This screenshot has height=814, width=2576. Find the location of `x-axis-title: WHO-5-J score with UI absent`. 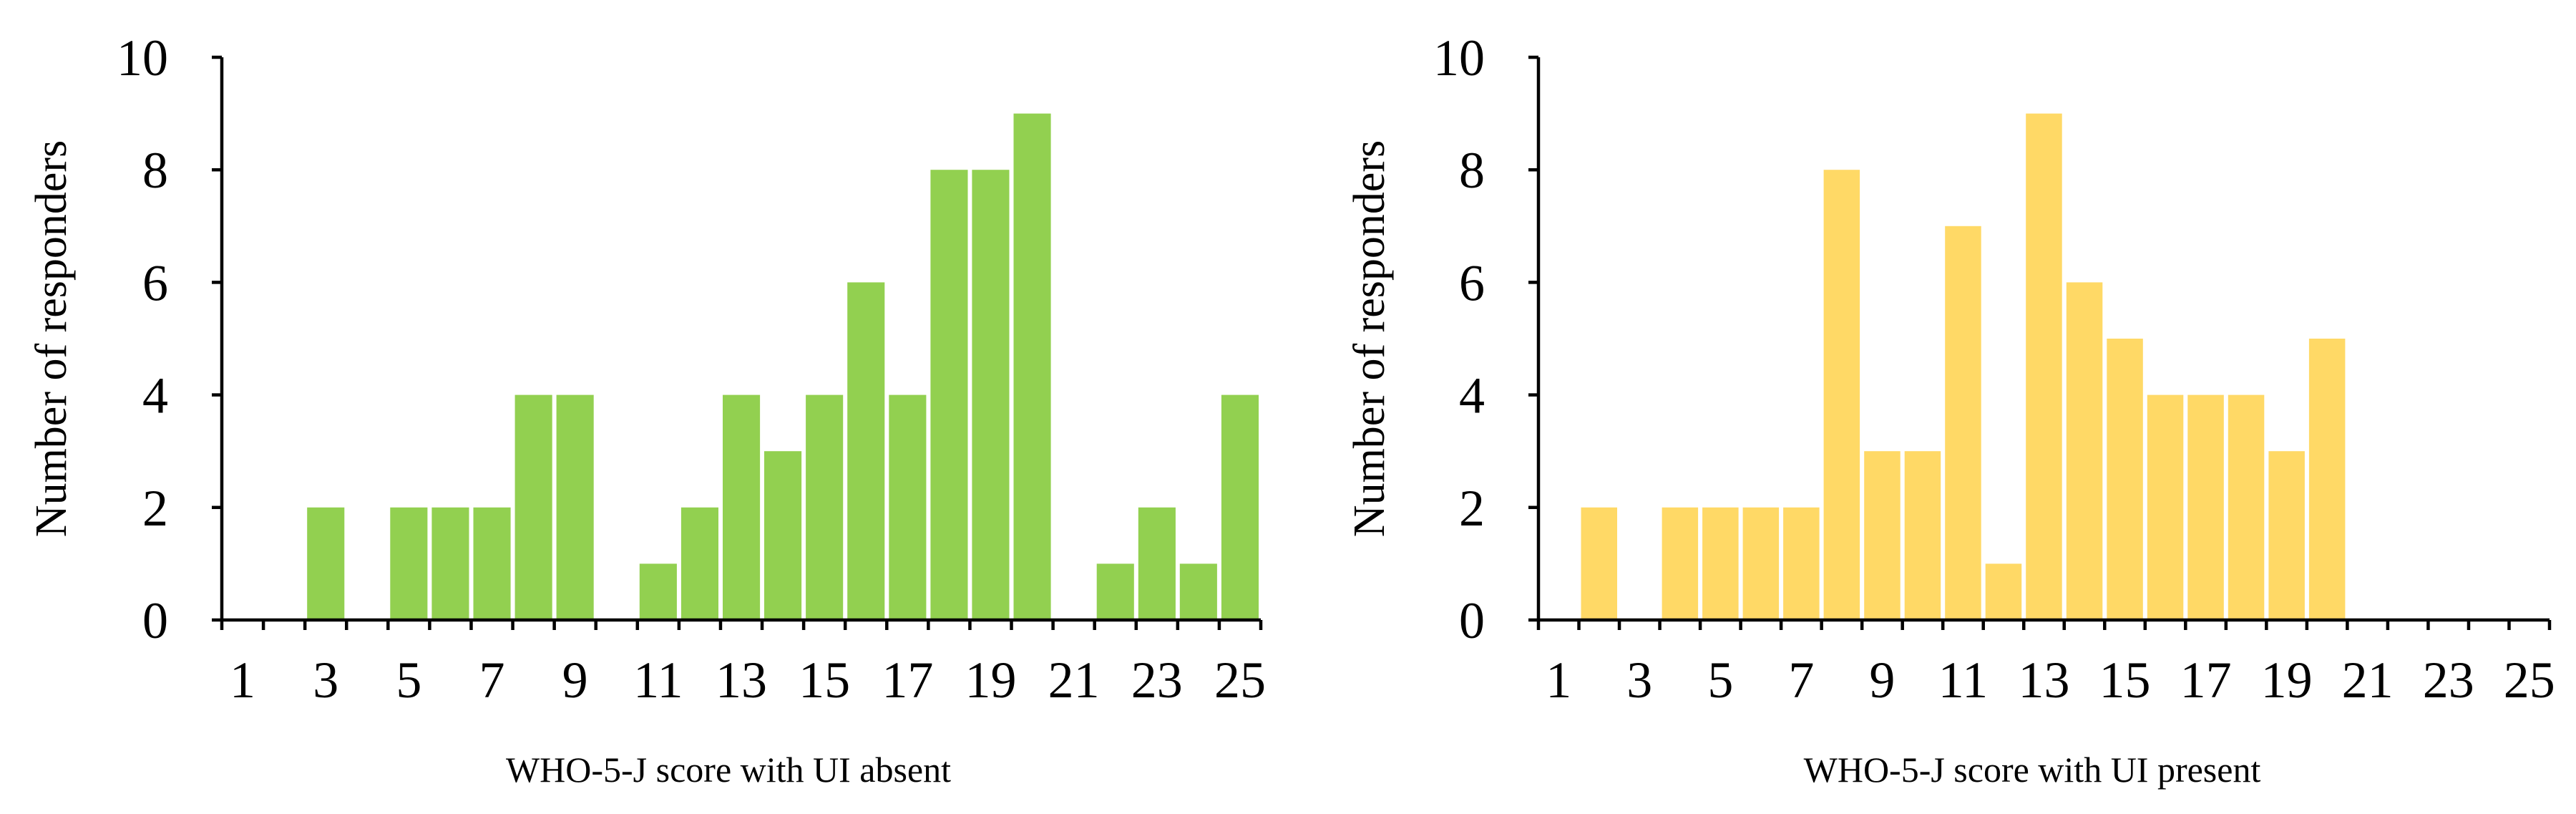

x-axis-title: WHO-5-J score with UI absent is located at coordinates (728, 770).